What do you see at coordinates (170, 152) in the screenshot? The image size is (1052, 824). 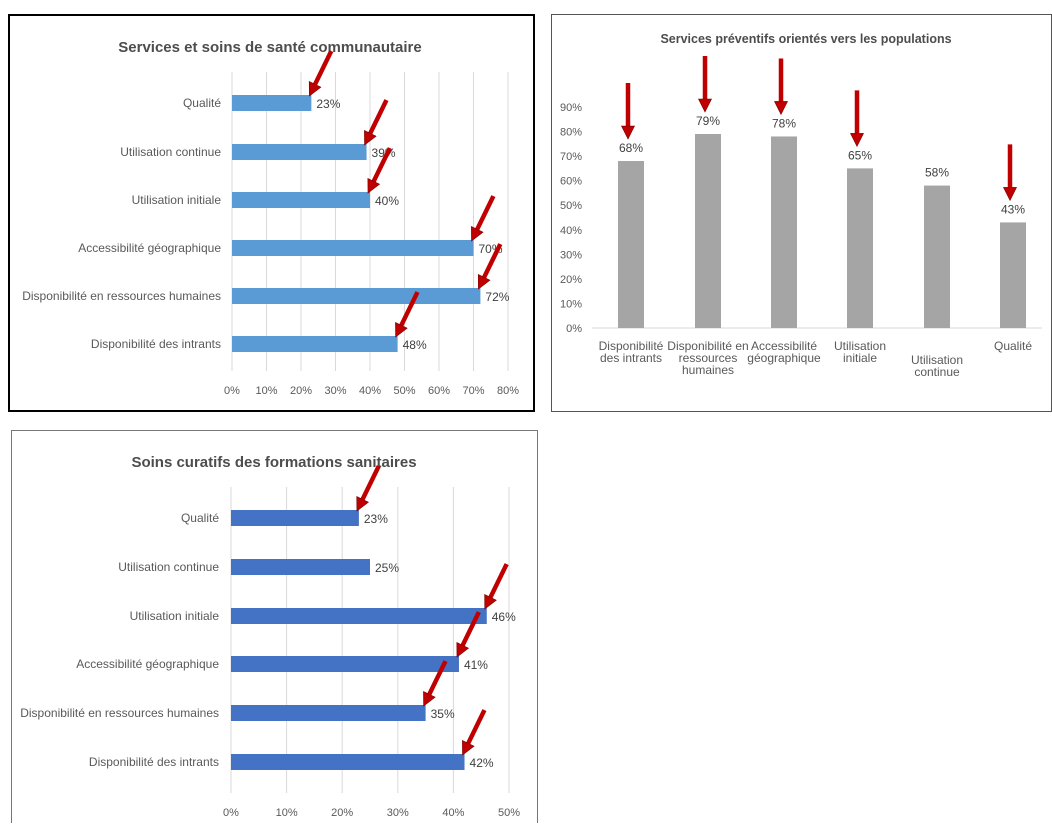 I see `category-label: Utilisation continue` at bounding box center [170, 152].